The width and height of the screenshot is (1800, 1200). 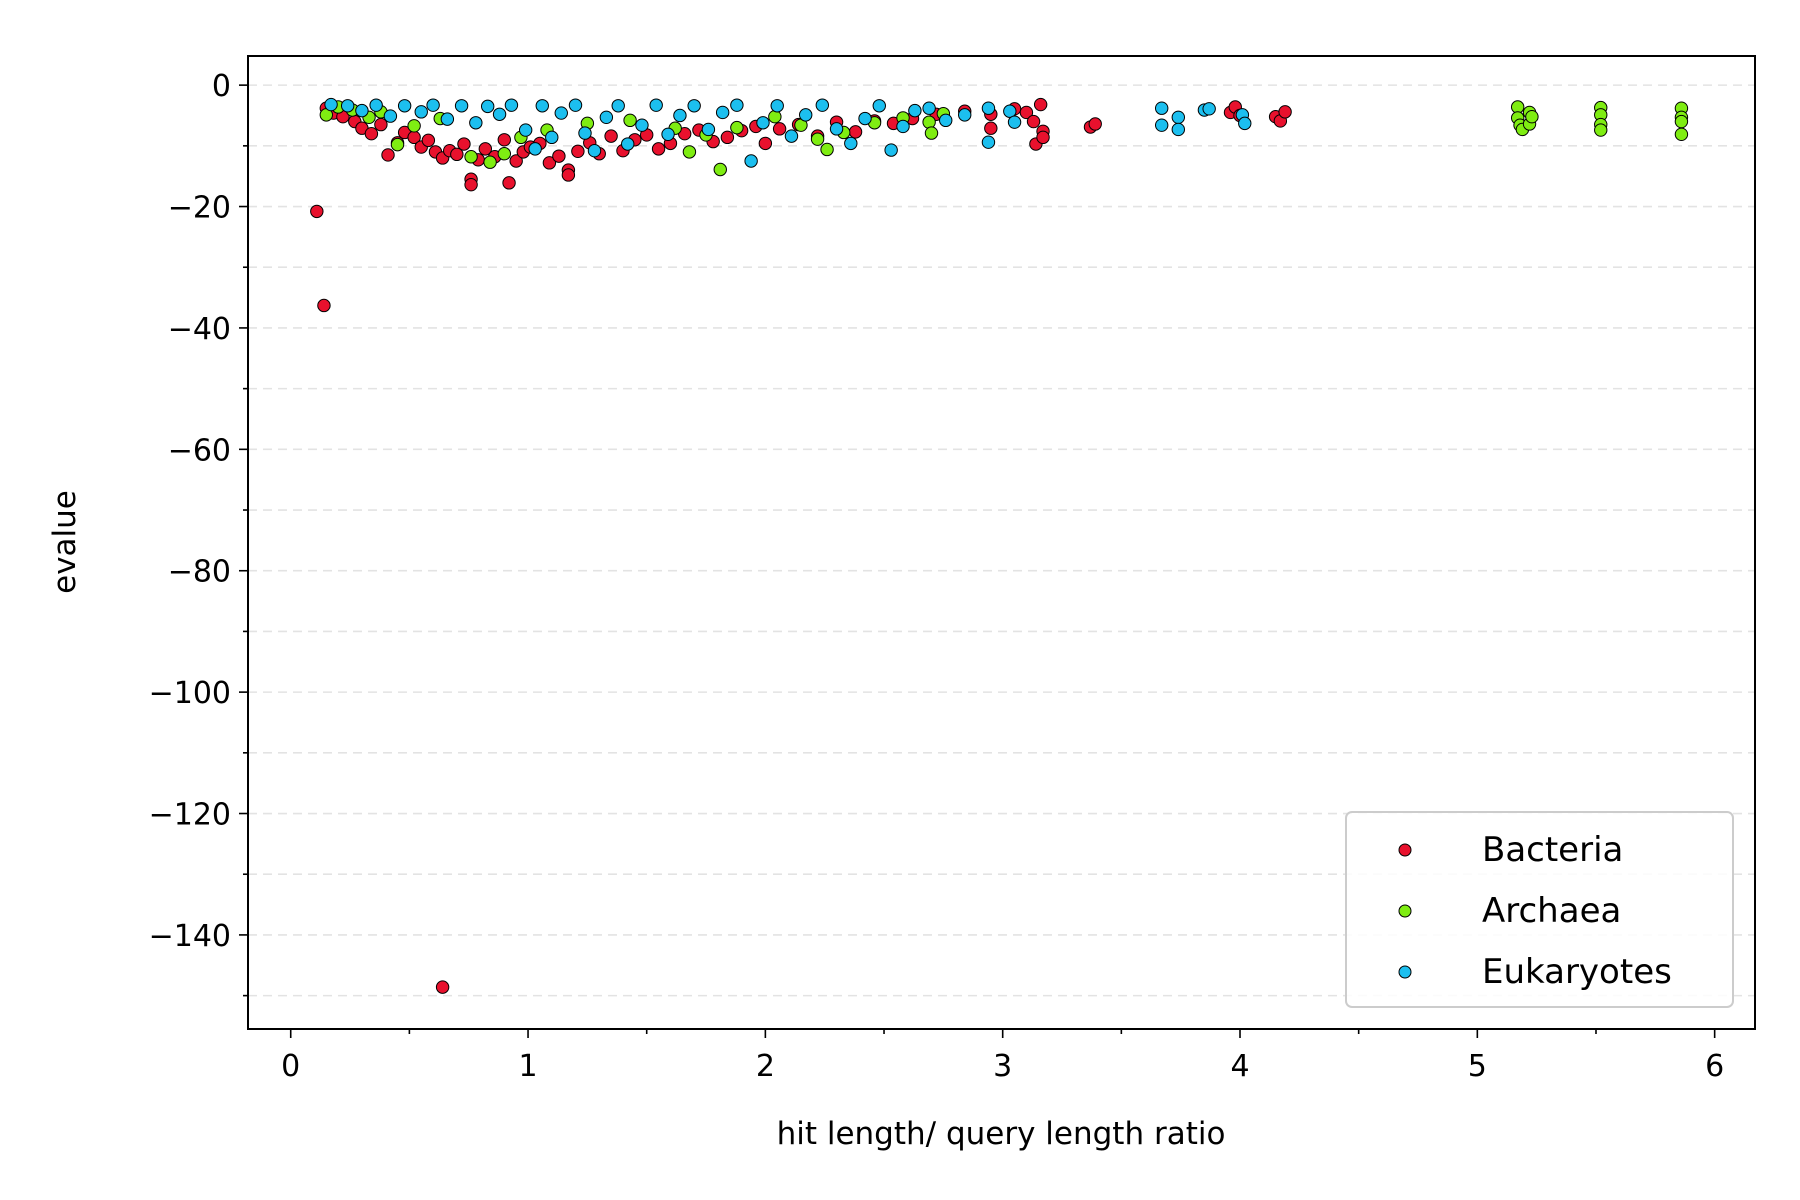 What do you see at coordinates (1405, 911) in the screenshot?
I see `legend-marker-archaea` at bounding box center [1405, 911].